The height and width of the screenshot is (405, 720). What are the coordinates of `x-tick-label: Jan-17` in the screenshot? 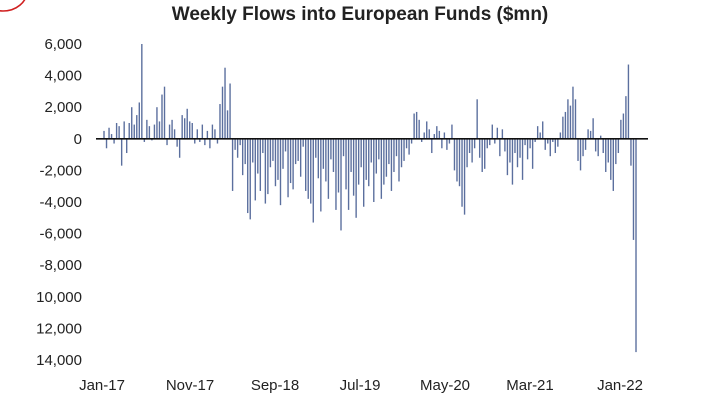 It's located at (102, 385).